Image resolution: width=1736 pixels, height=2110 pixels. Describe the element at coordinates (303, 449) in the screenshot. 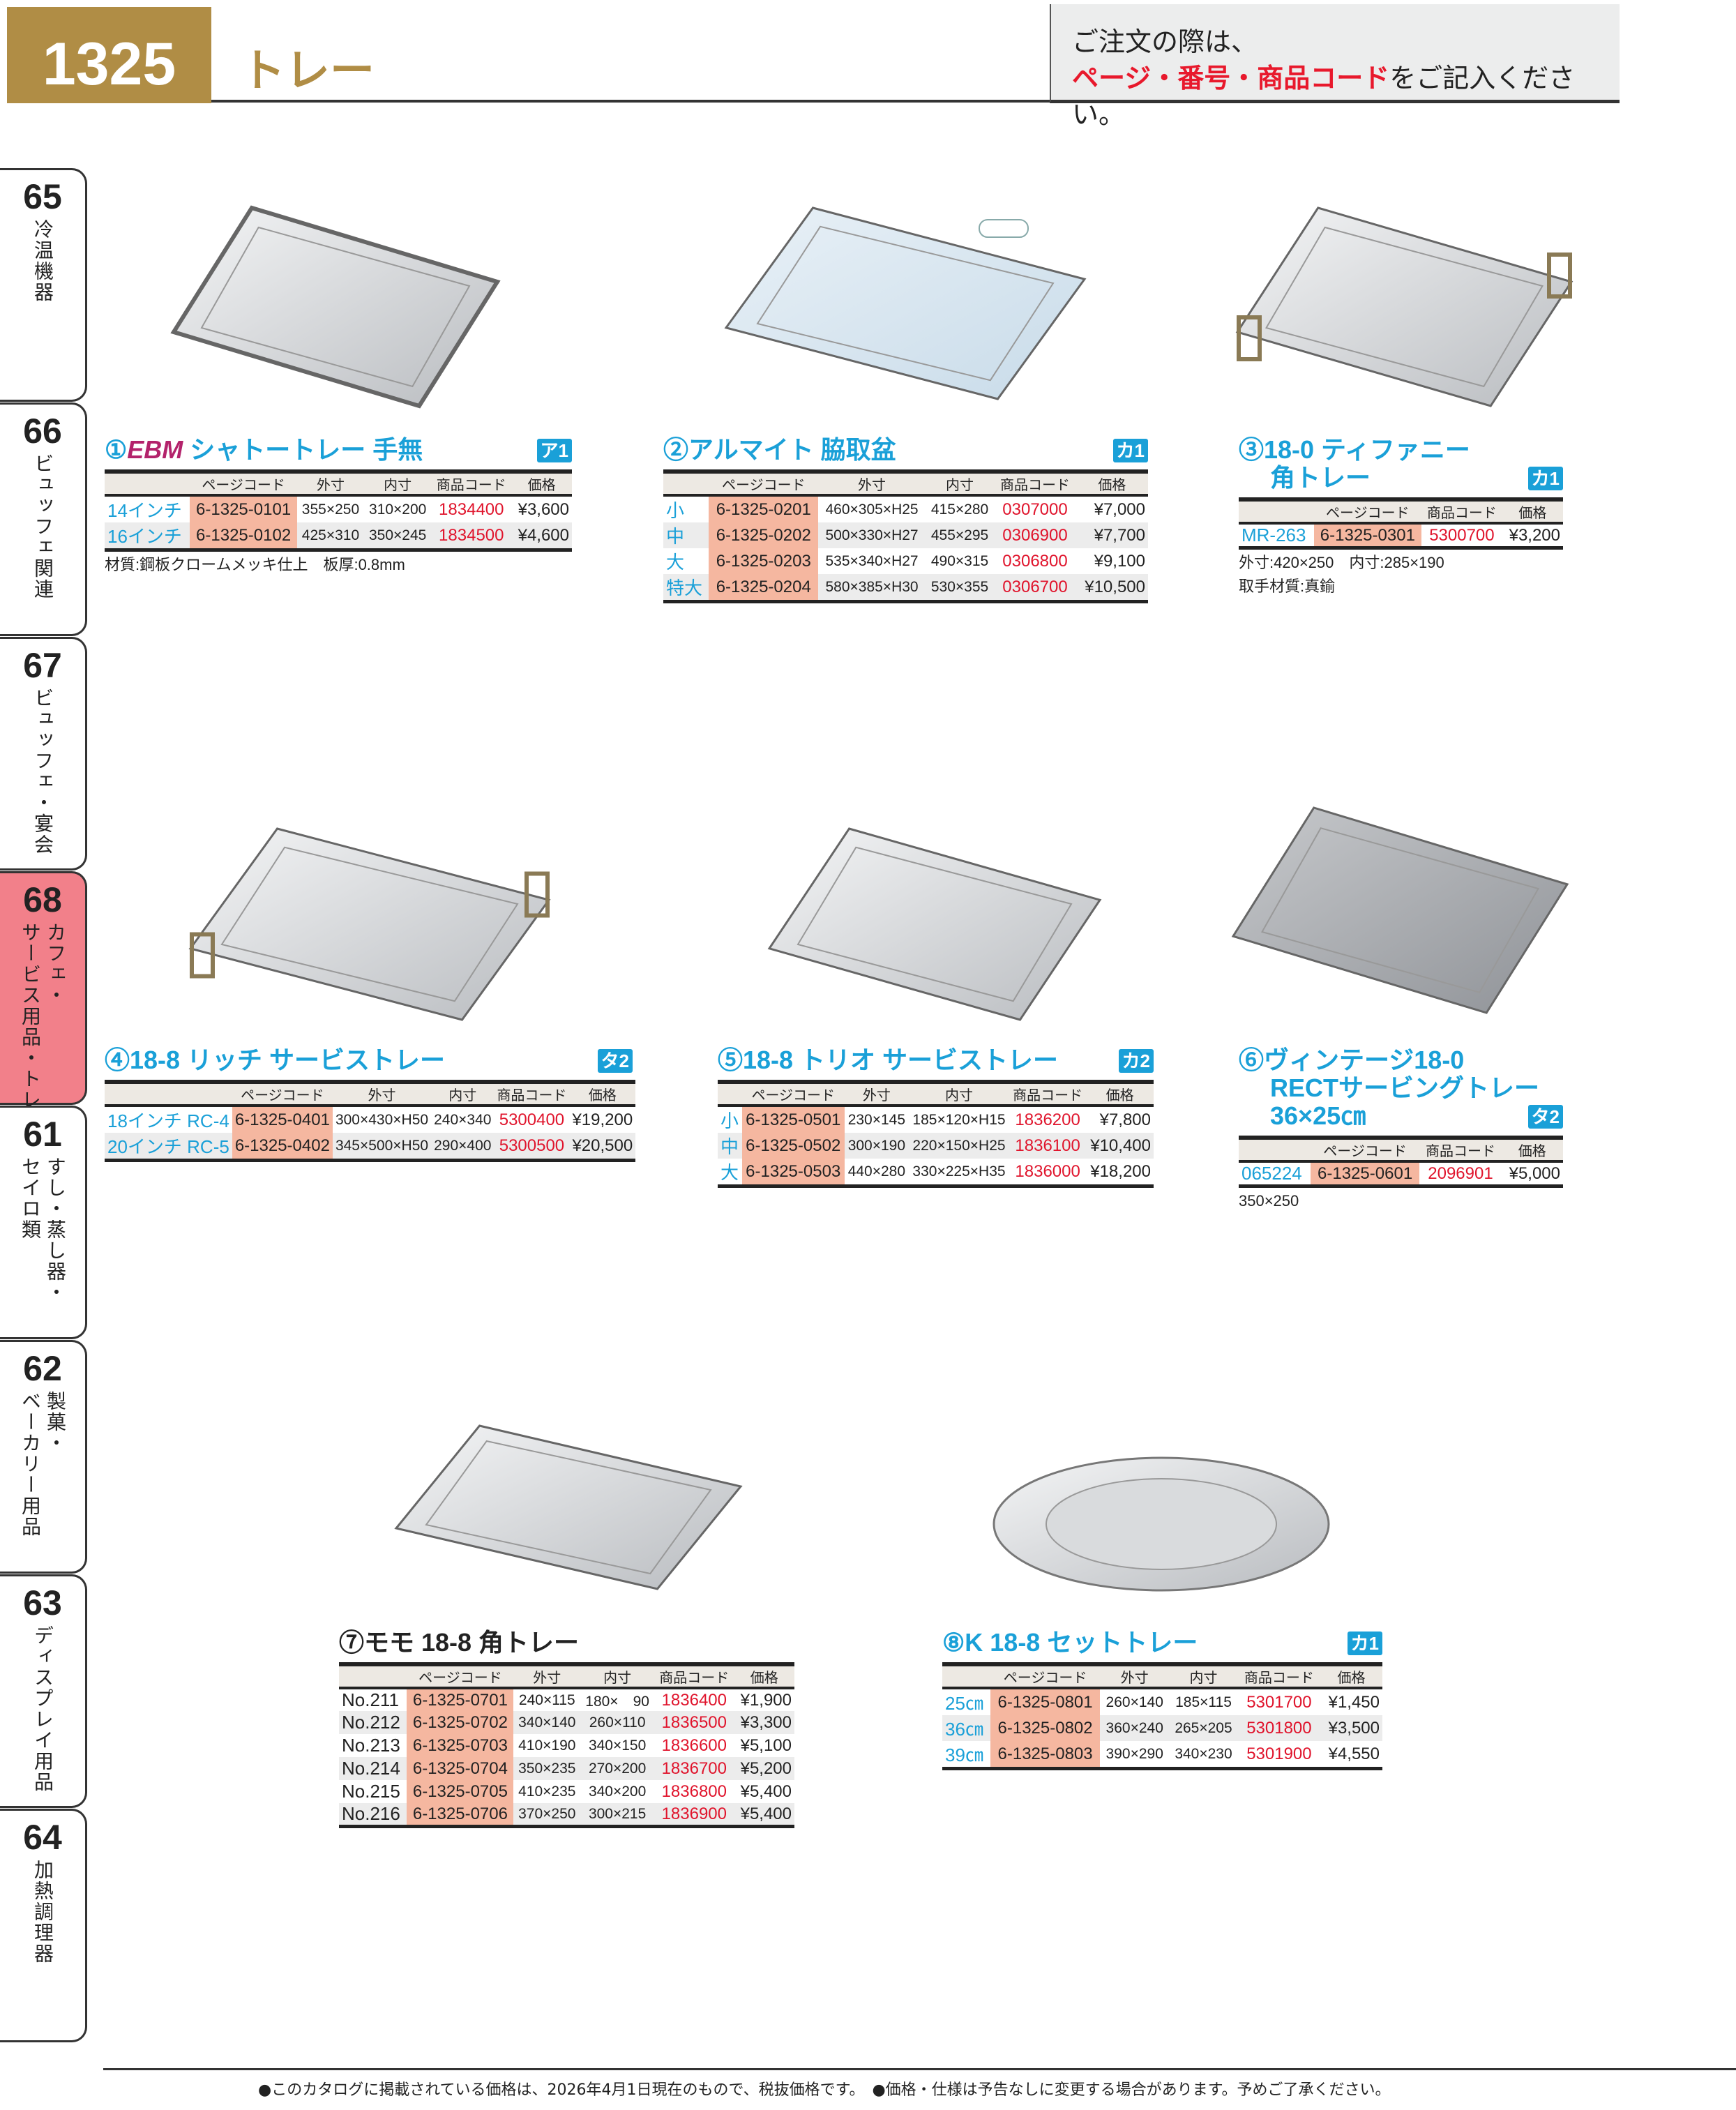

I see `title-text: シャトートレー 手無` at that location.